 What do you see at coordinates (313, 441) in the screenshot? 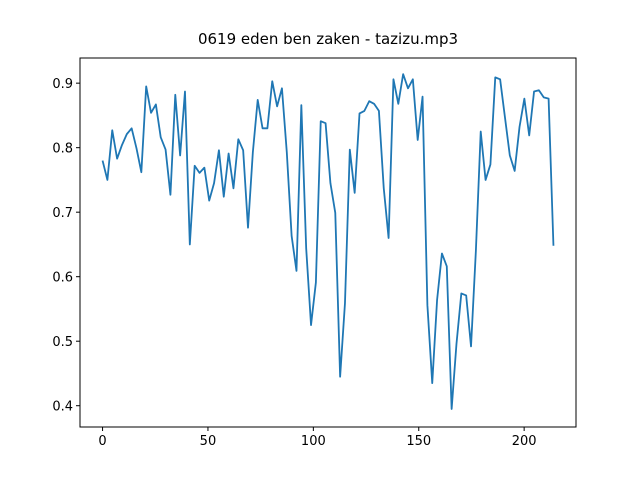
I see `x-tick-label: 100` at bounding box center [313, 441].